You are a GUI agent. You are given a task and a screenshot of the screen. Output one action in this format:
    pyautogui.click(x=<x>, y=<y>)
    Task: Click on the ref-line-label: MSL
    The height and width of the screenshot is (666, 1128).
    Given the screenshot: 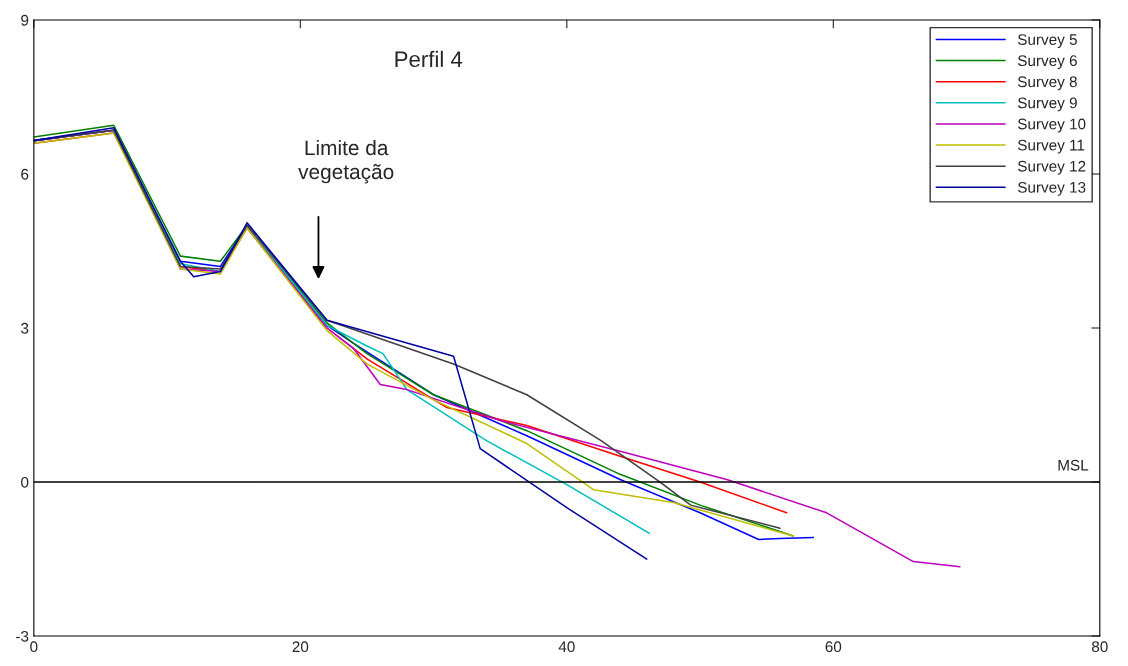 What is the action you would take?
    pyautogui.click(x=1073, y=465)
    